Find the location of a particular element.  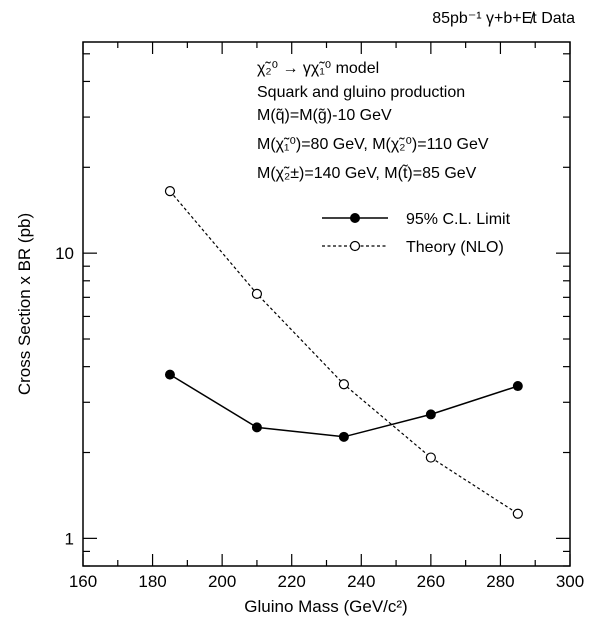

legend-limit-marker is located at coordinates (355, 218).